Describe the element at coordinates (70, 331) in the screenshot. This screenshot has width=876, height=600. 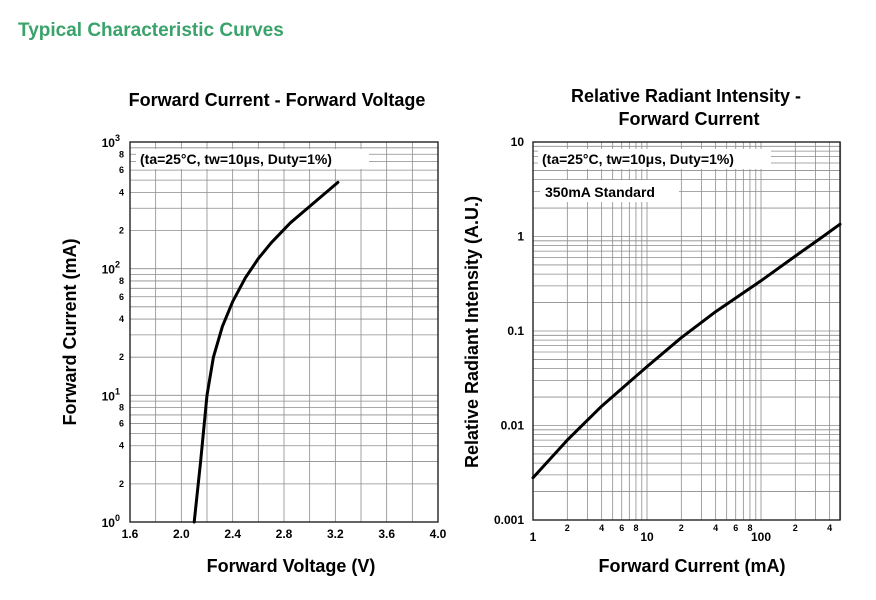
I see `y-axis-title: Forward Current (mA)` at that location.